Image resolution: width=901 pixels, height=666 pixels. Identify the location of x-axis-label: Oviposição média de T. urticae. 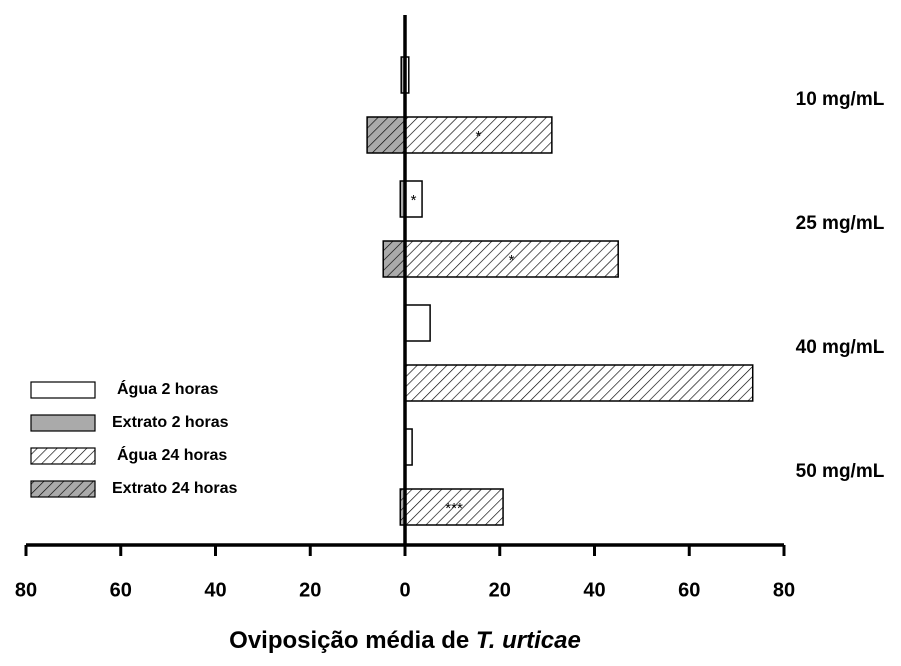
(405, 640).